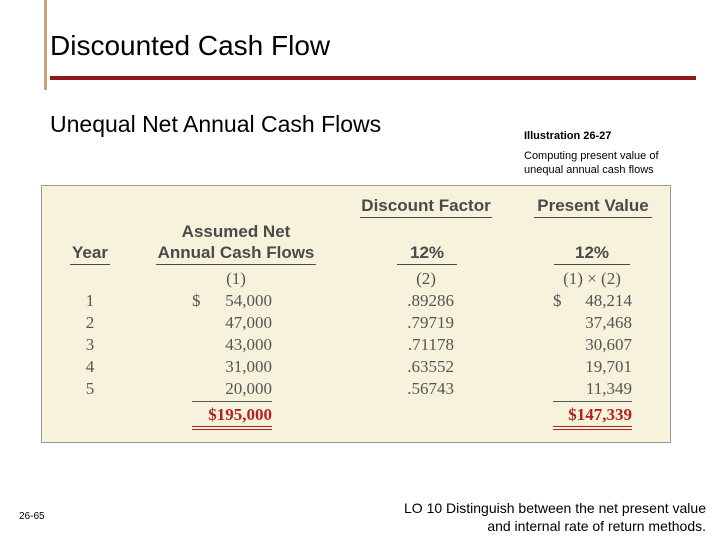 The height and width of the screenshot is (540, 720). Describe the element at coordinates (426, 205) in the screenshot. I see `discount-factor-header: Discount Factor` at that location.